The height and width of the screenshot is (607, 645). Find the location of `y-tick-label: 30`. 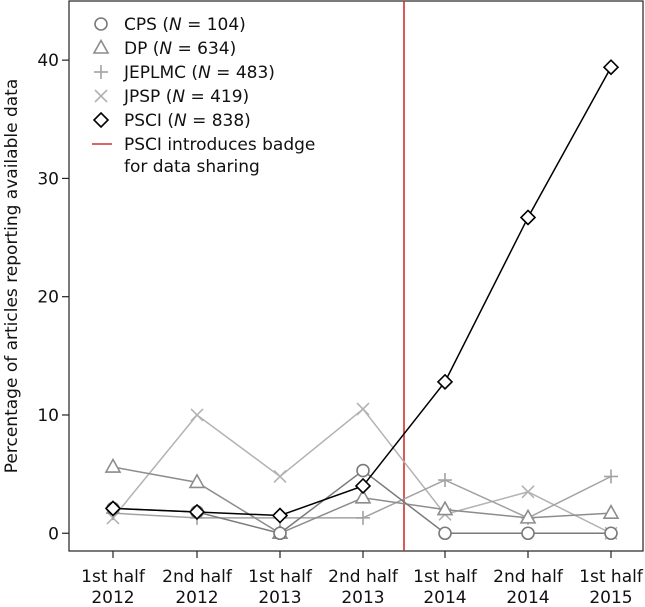

y-tick-label: 30 is located at coordinates (48, 179).